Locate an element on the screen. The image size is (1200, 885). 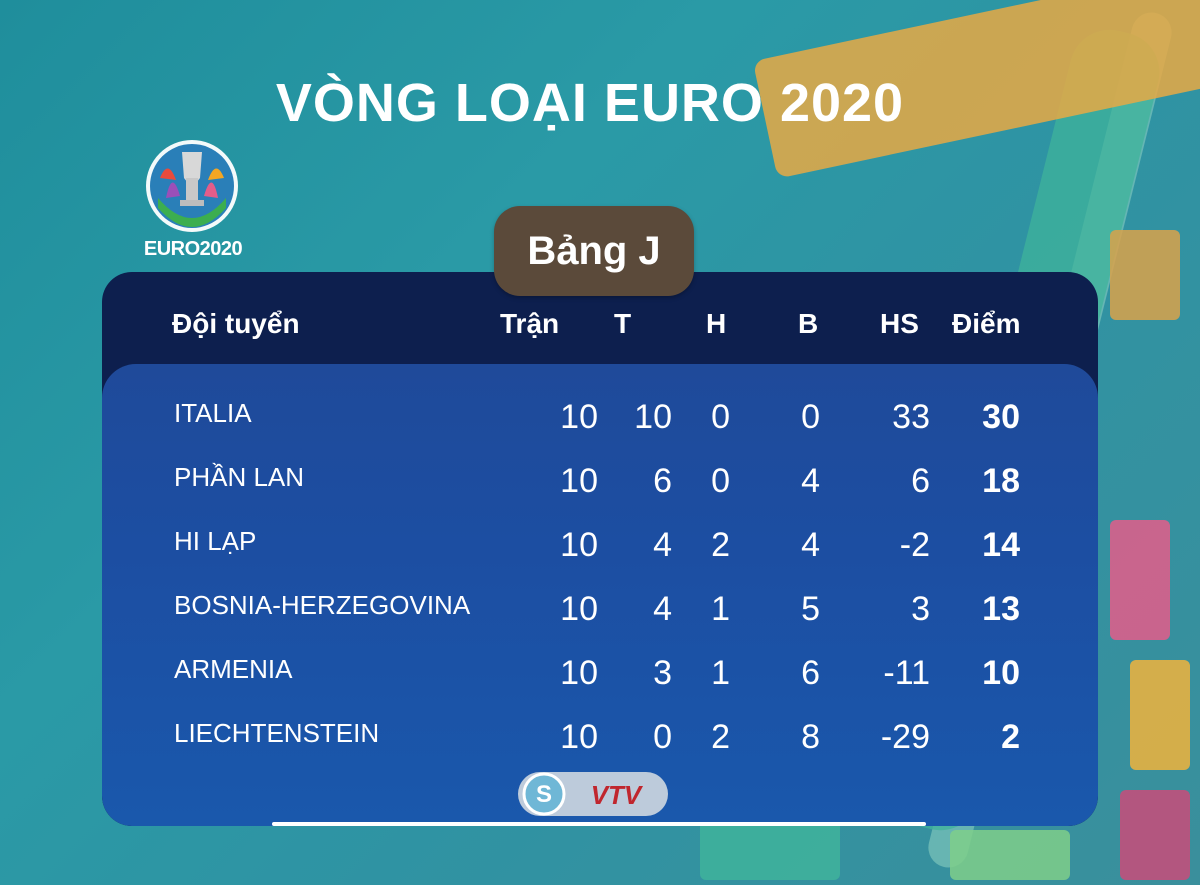
cell-goal-diff: -11 is located at coordinates (906, 673).